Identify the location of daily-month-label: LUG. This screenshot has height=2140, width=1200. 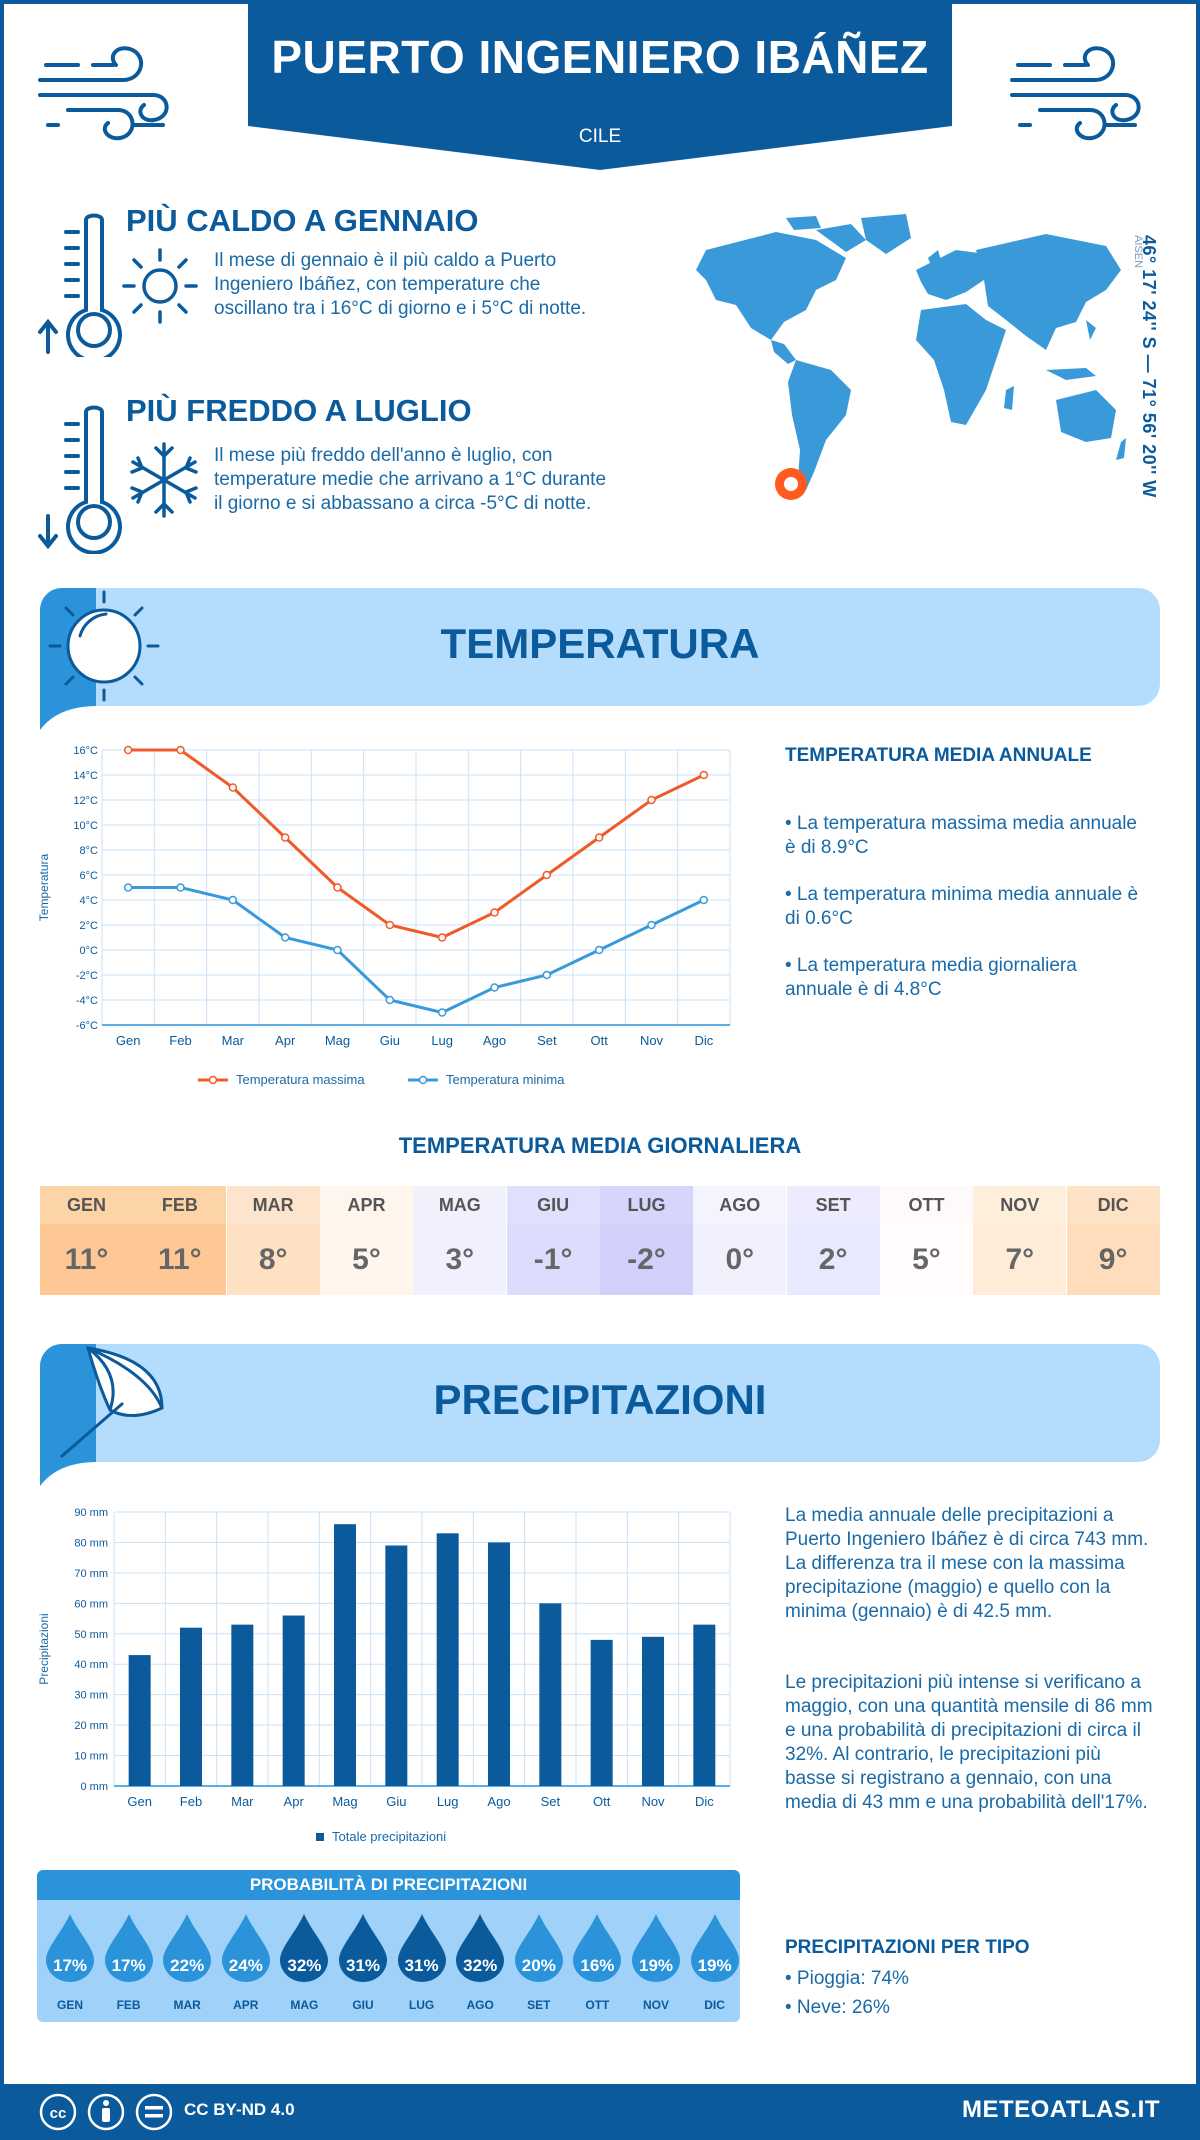
(646, 1205).